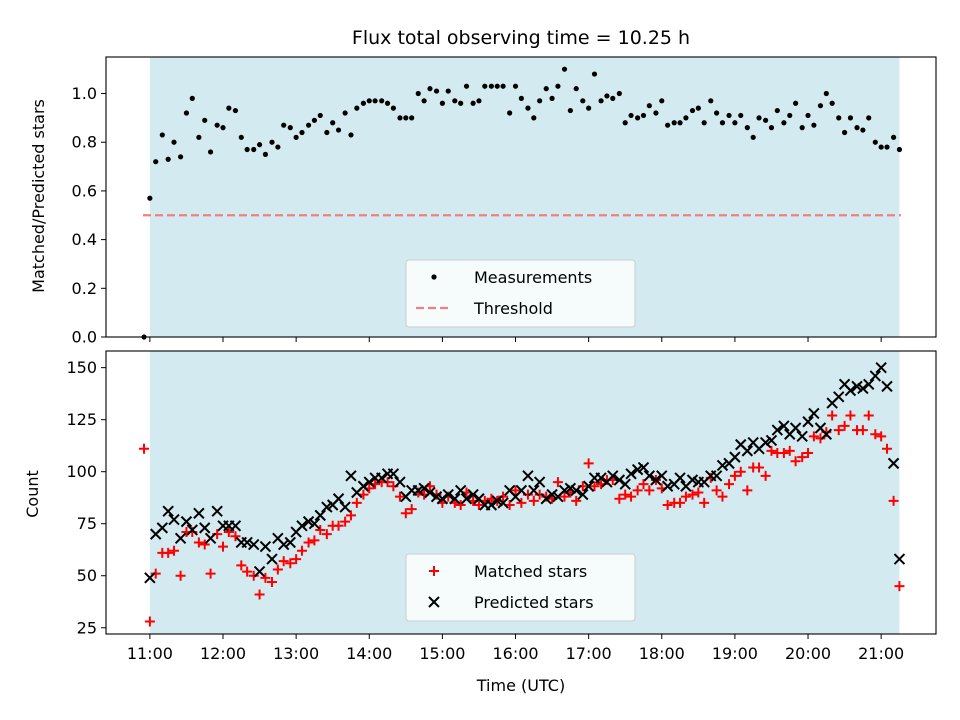 This screenshot has height=720, width=960. I want to click on legend-marker-plus, so click(434, 571).